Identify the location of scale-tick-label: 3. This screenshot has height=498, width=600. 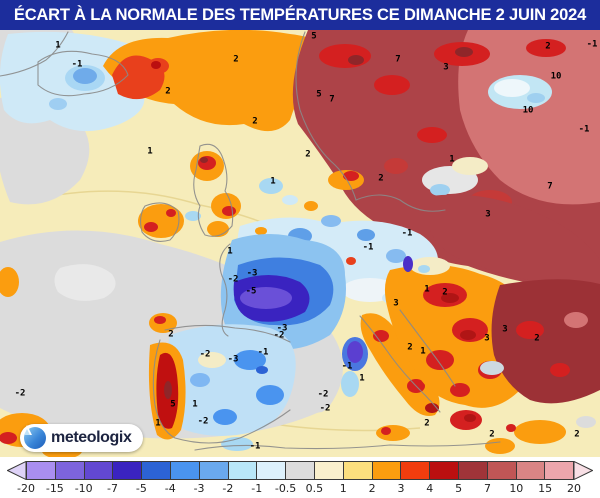
(401, 488).